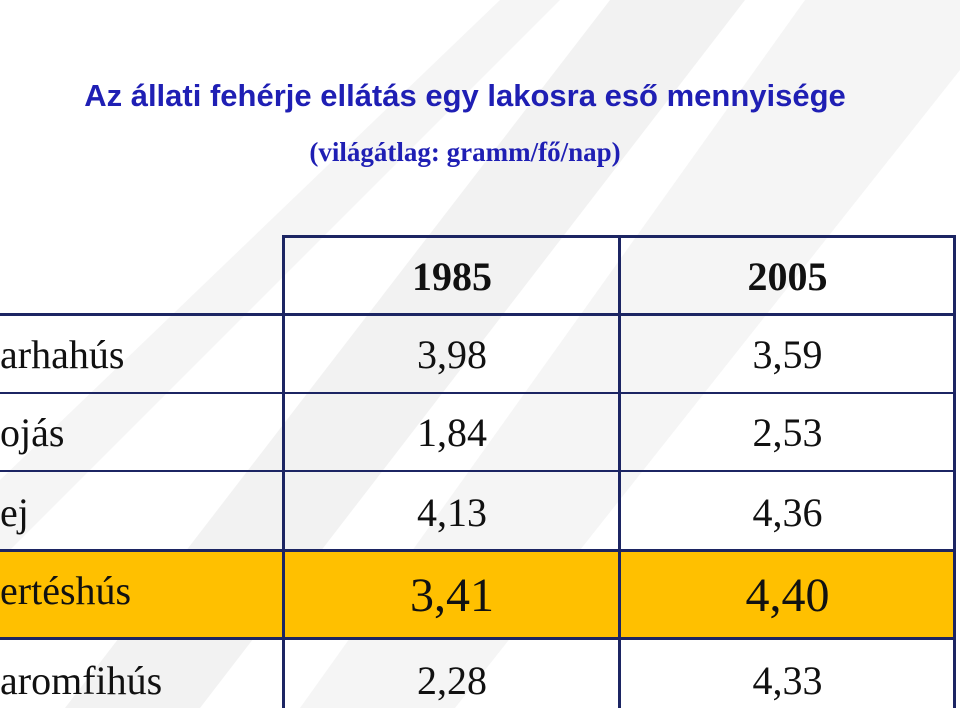  Describe the element at coordinates (452, 276) in the screenshot. I see `column-header-1985: 1985` at that location.